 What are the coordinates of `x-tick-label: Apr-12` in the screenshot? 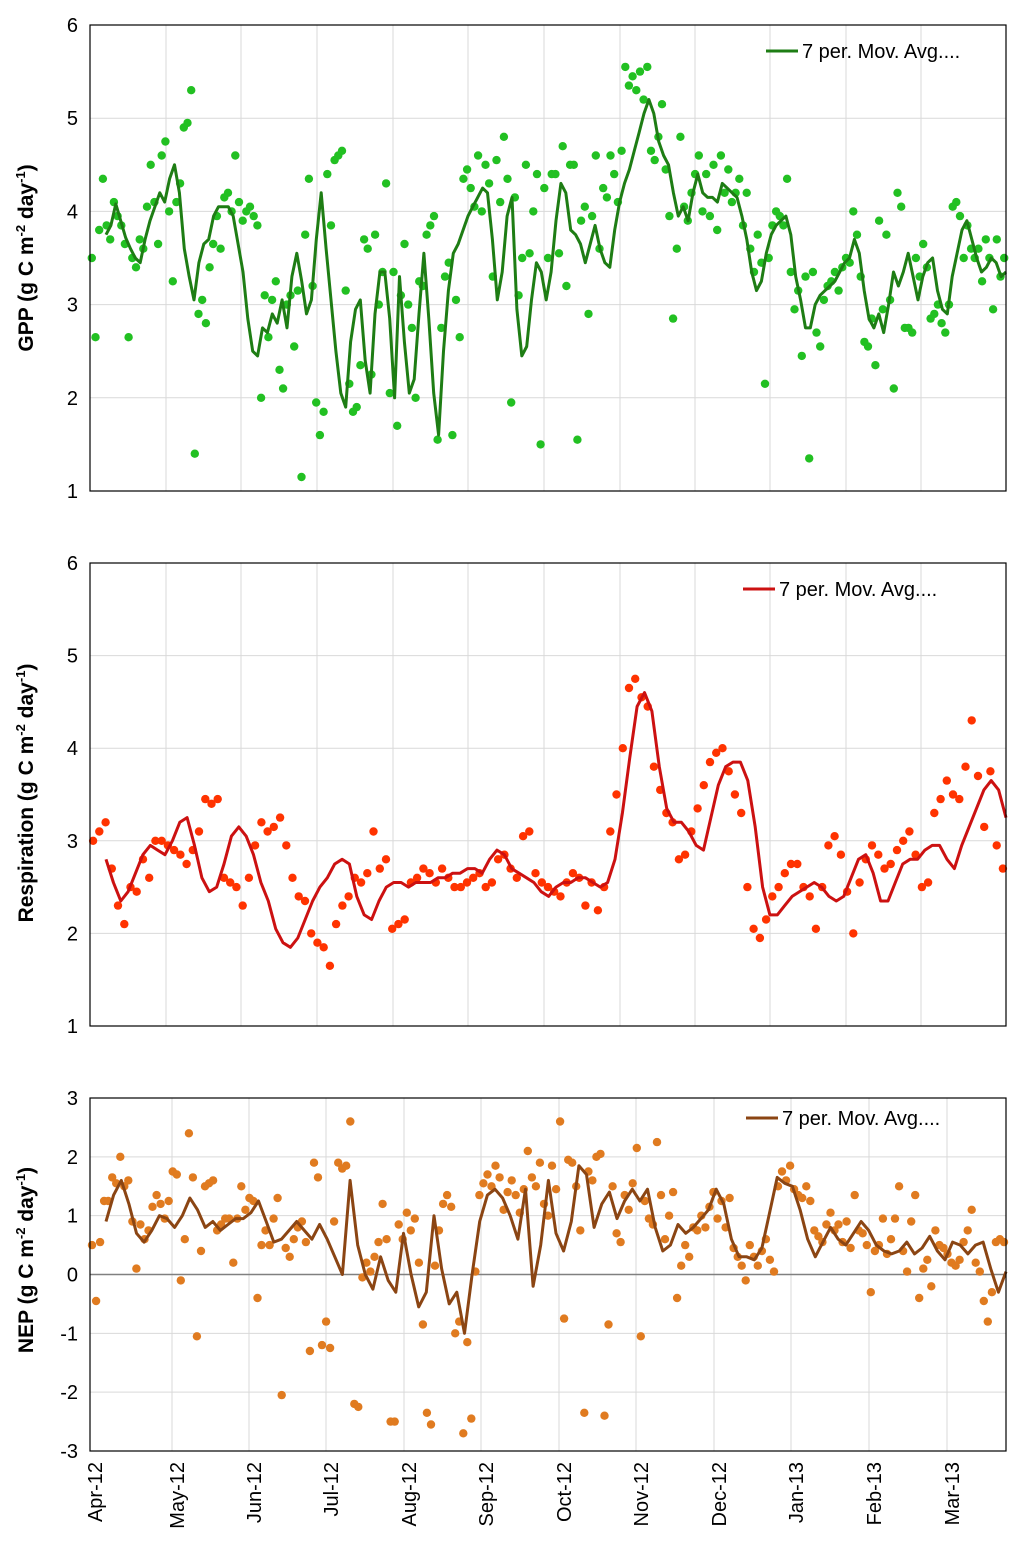 It's located at (96, 1492).